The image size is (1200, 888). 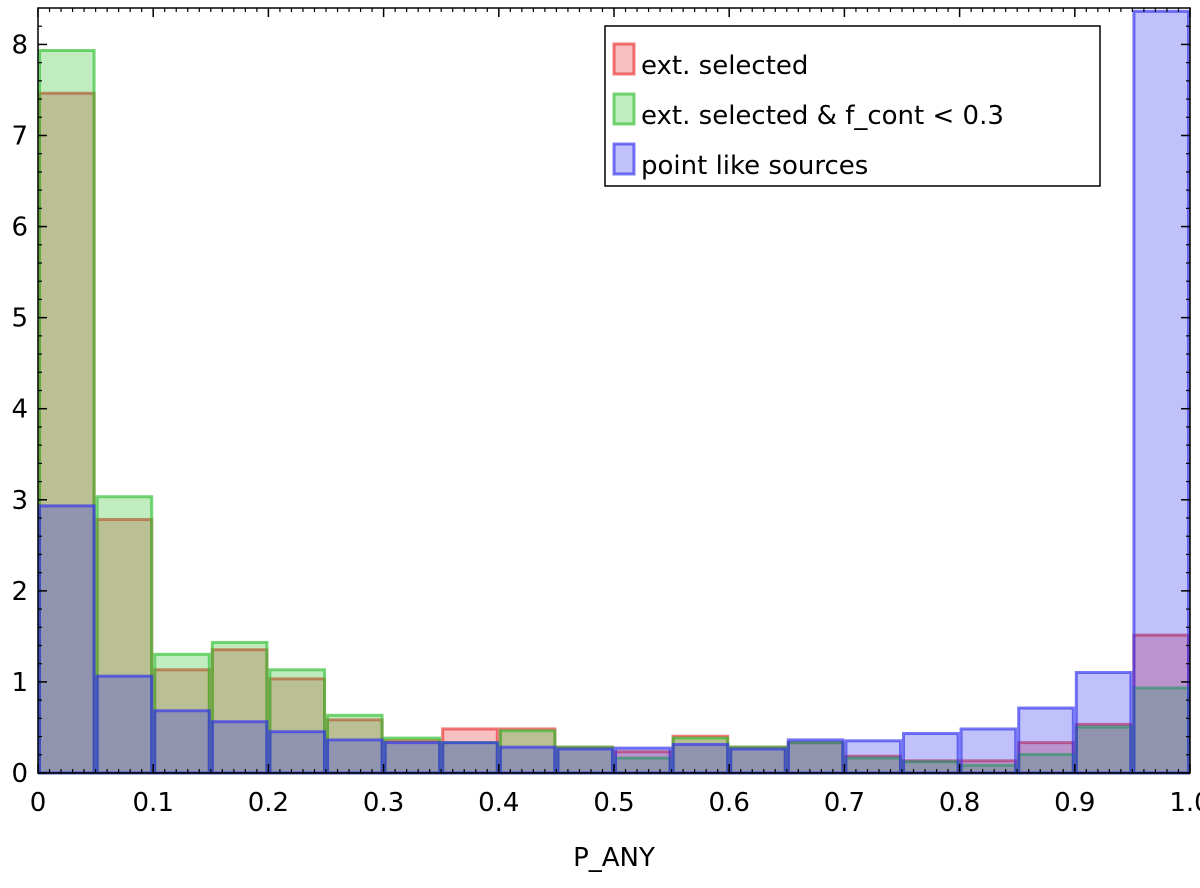 I want to click on x-tick-label: 0.1, so click(x=153, y=803).